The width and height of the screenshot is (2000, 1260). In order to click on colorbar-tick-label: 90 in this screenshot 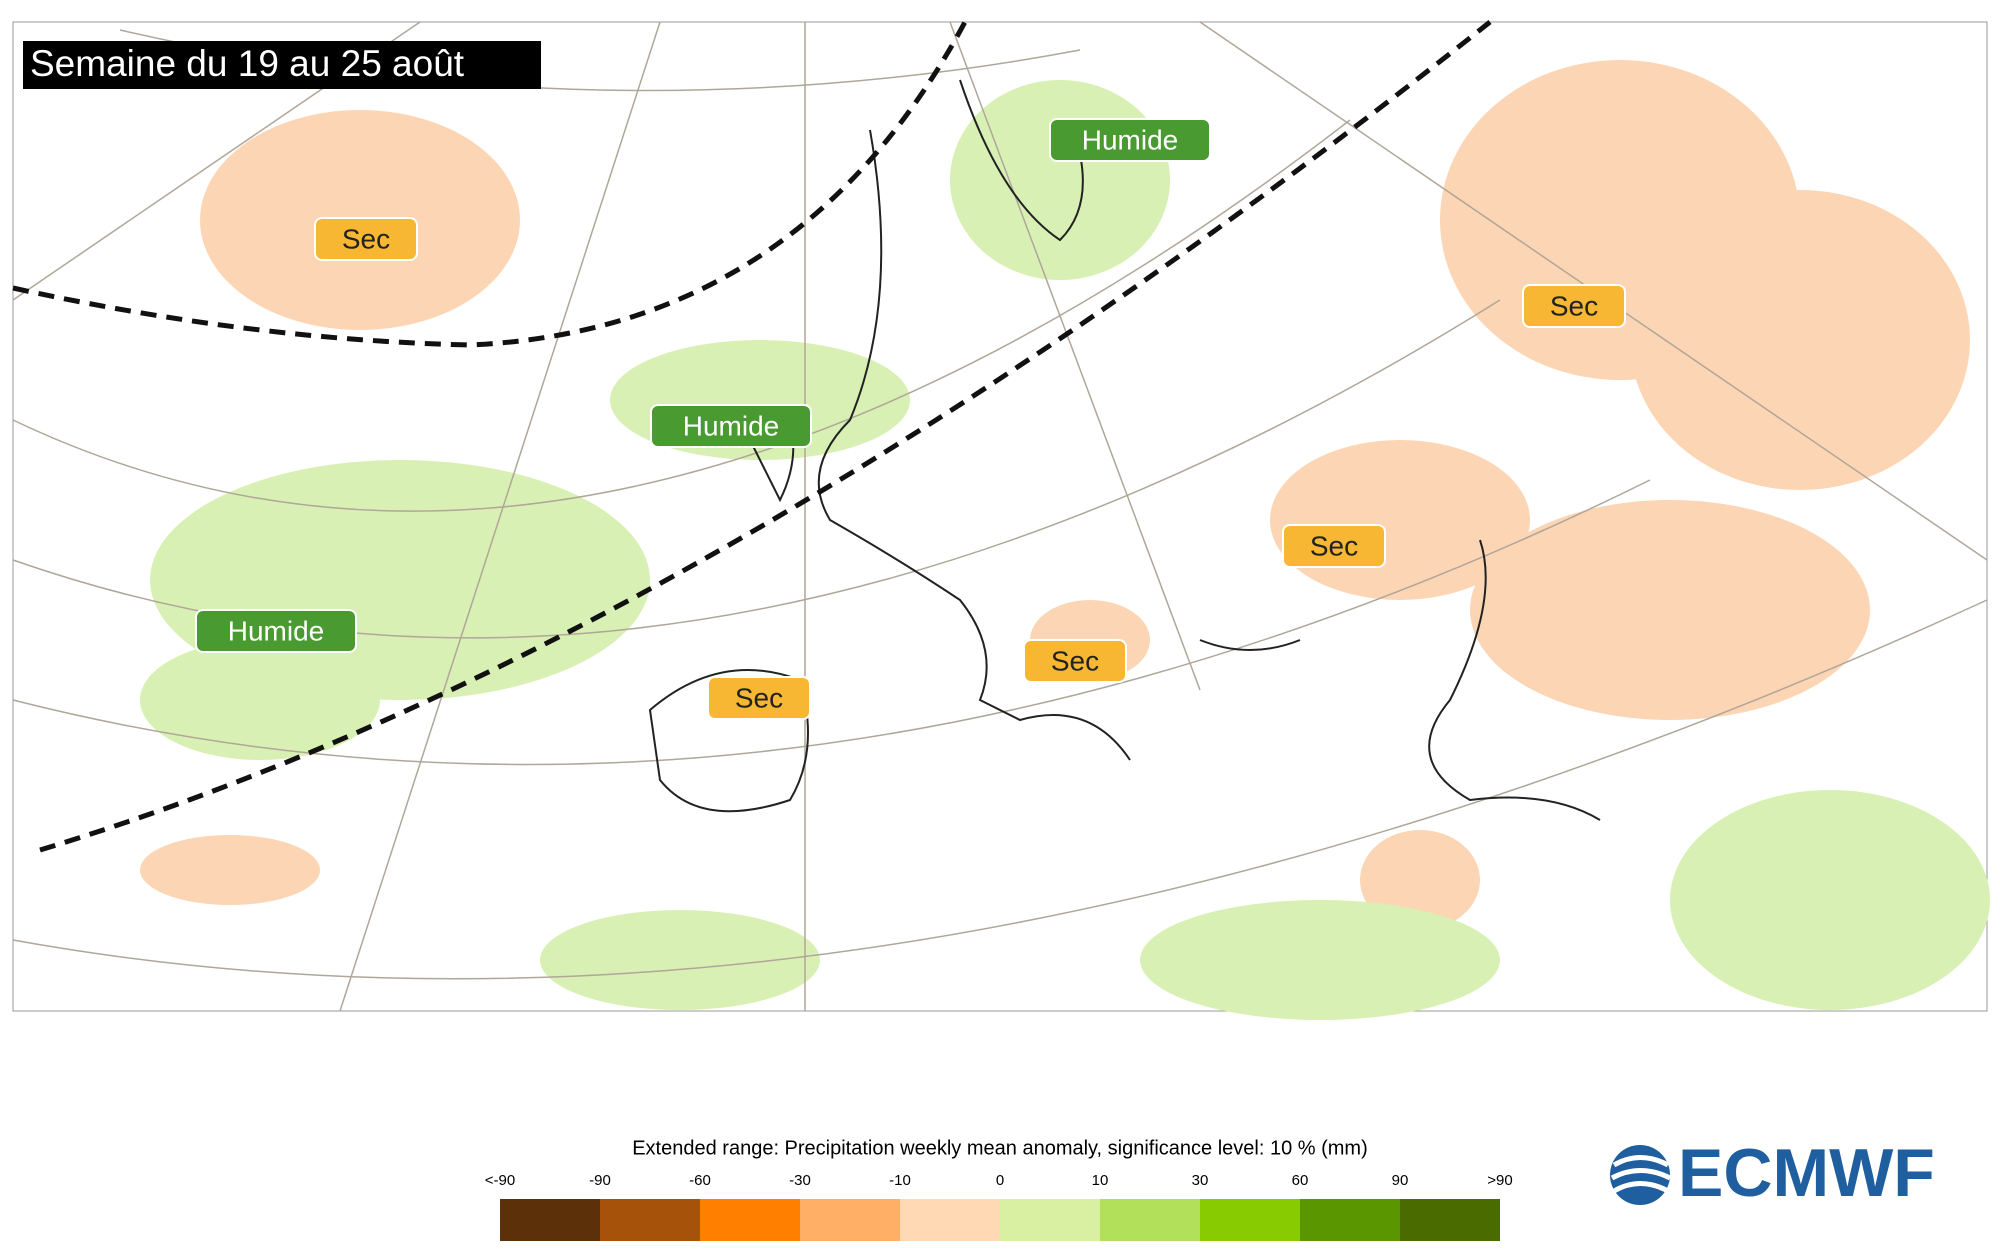, I will do `click(1400, 1180)`.